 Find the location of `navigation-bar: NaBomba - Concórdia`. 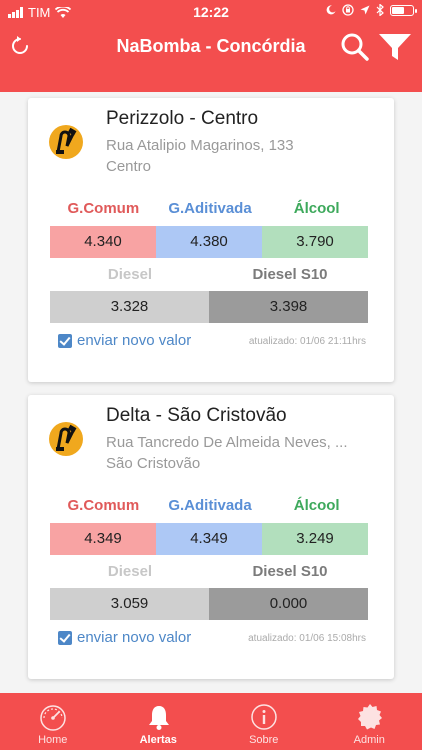

navigation-bar: NaBomba - Concórdia is located at coordinates (211, 47).